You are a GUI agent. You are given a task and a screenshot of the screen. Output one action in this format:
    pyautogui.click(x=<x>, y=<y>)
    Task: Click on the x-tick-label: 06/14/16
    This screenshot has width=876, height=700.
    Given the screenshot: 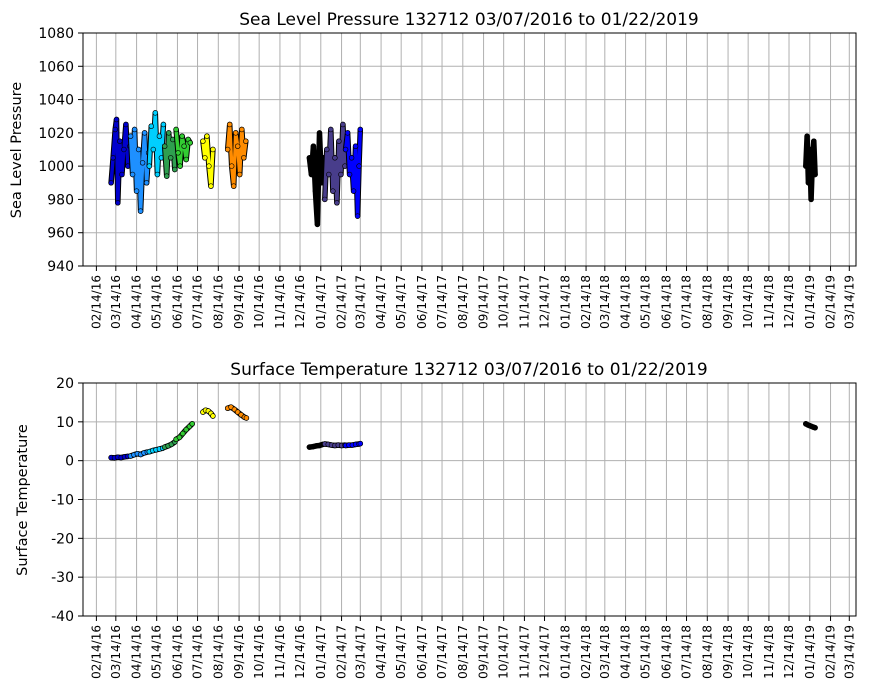 What is the action you would take?
    pyautogui.click(x=177, y=302)
    